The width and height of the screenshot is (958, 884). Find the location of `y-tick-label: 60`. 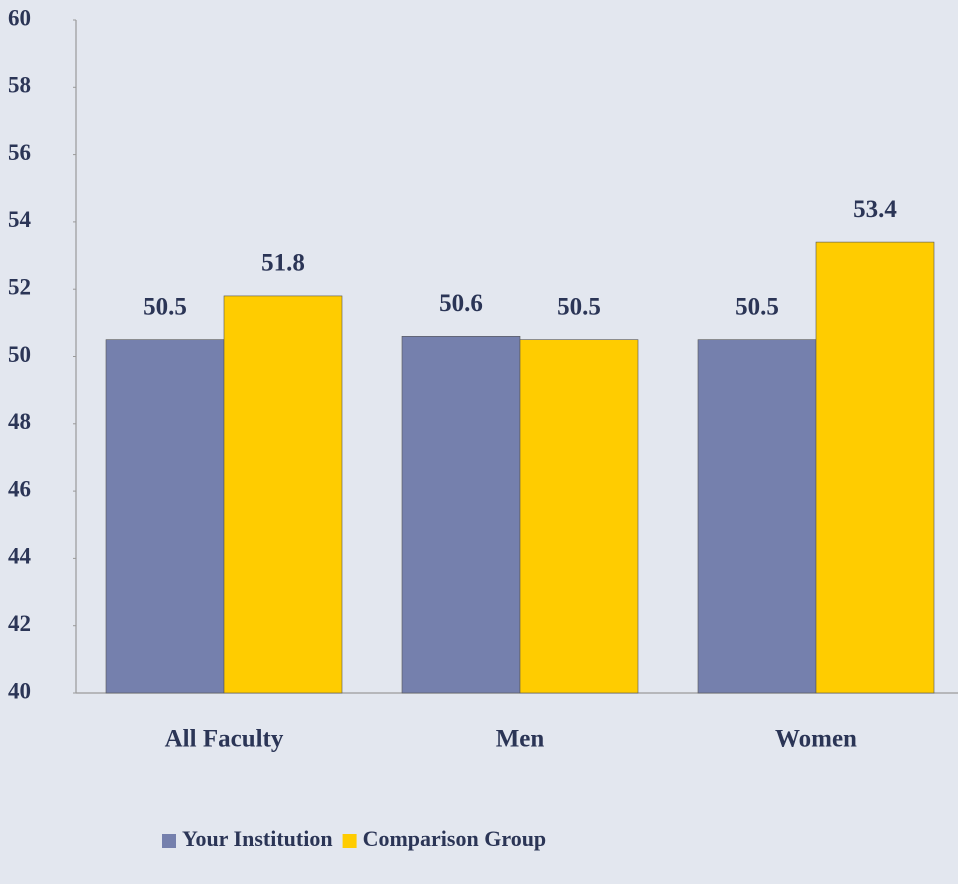

y-tick-label: 60 is located at coordinates (19, 17).